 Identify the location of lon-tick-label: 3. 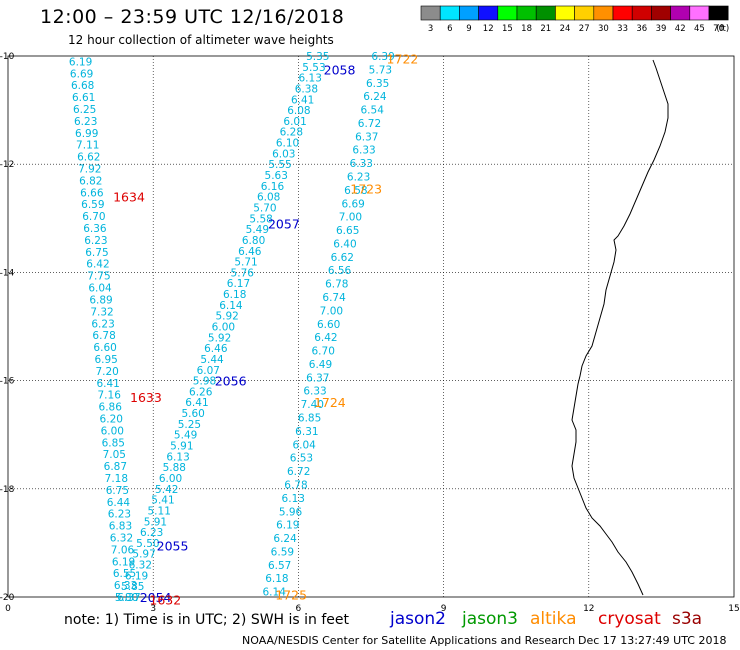
(153, 609).